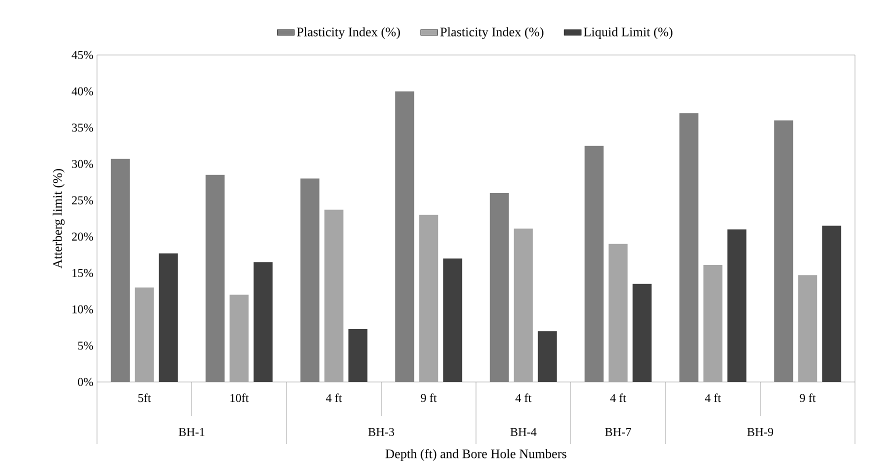 The image size is (872, 468). I want to click on text: BH-7, so click(618, 432).